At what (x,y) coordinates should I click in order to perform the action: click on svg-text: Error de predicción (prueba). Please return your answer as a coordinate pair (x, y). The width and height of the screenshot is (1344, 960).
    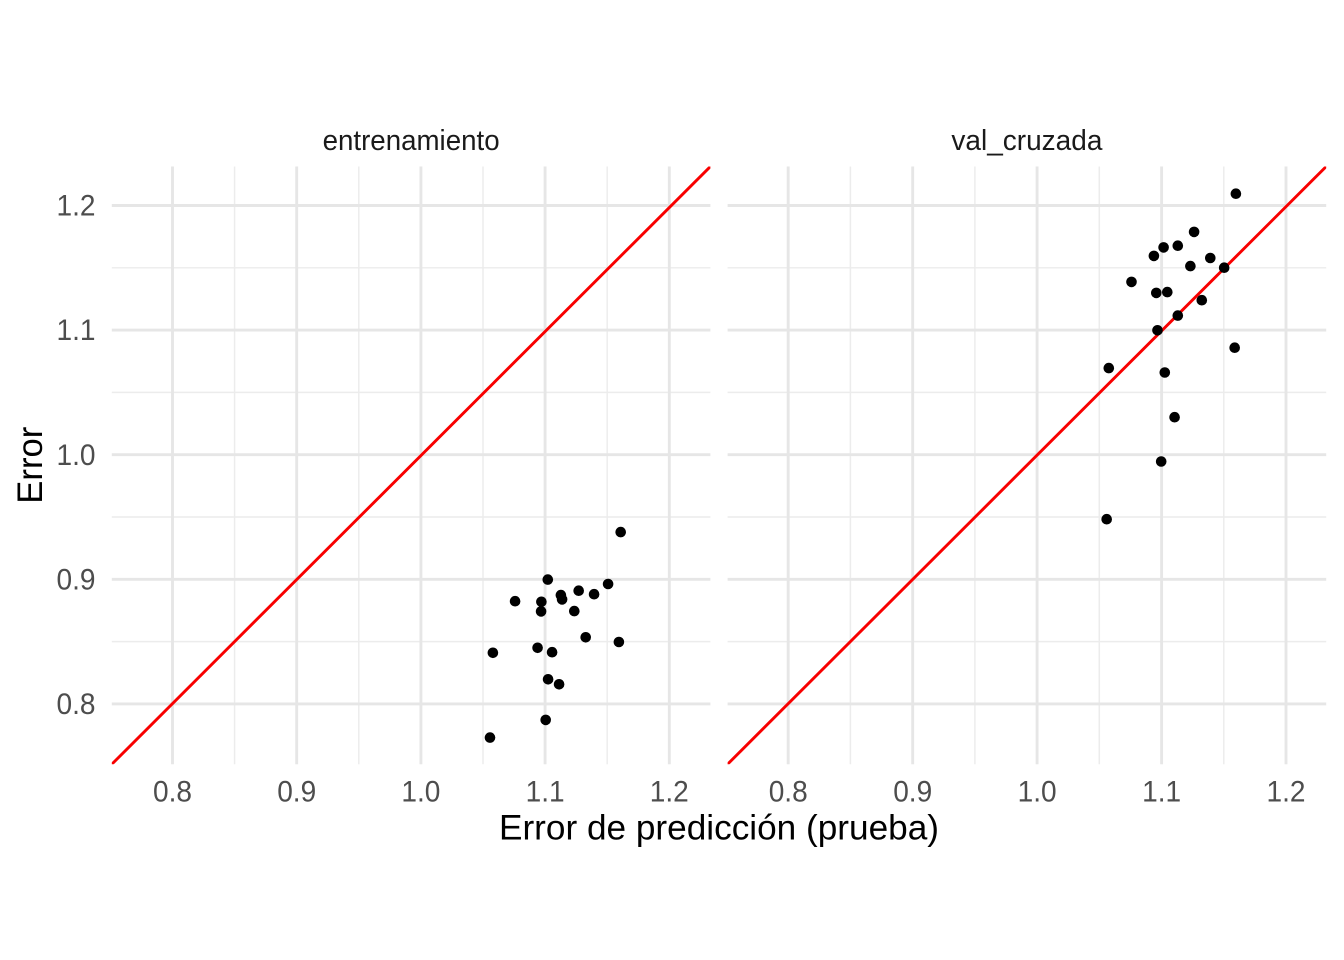
    Looking at the image, I should click on (719, 828).